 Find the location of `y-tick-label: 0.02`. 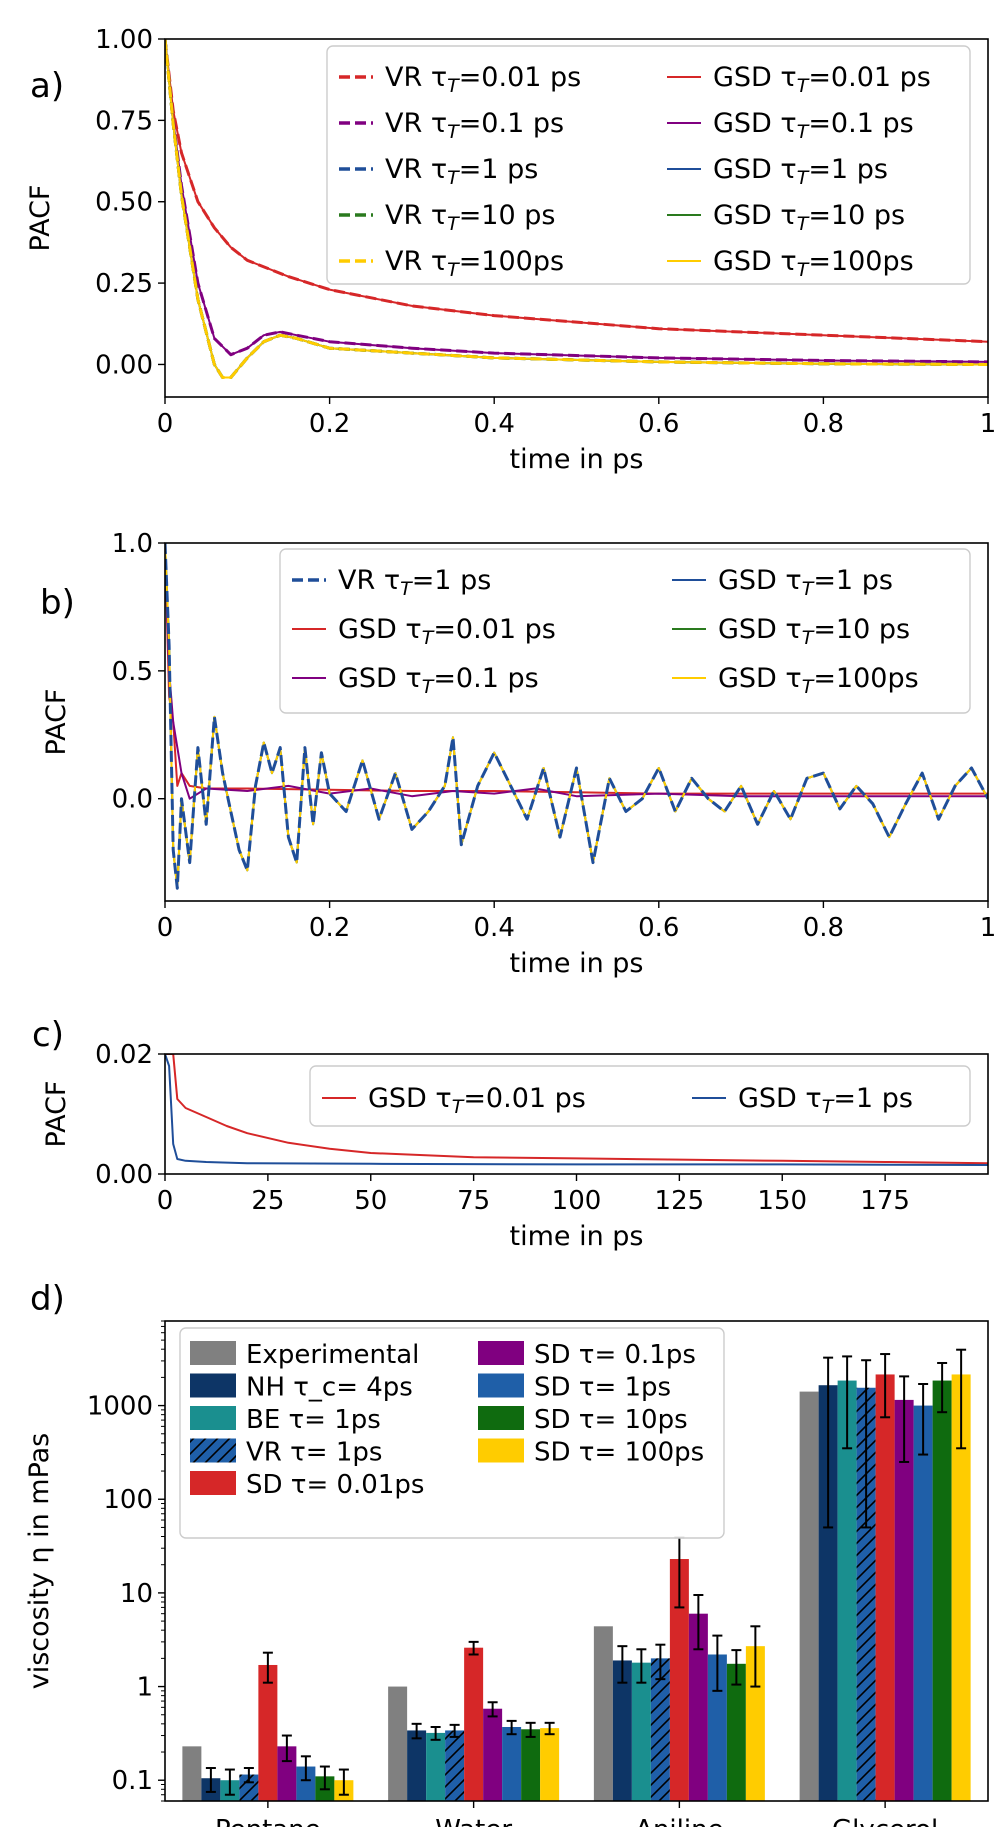

y-tick-label: 0.02 is located at coordinates (124, 1055).